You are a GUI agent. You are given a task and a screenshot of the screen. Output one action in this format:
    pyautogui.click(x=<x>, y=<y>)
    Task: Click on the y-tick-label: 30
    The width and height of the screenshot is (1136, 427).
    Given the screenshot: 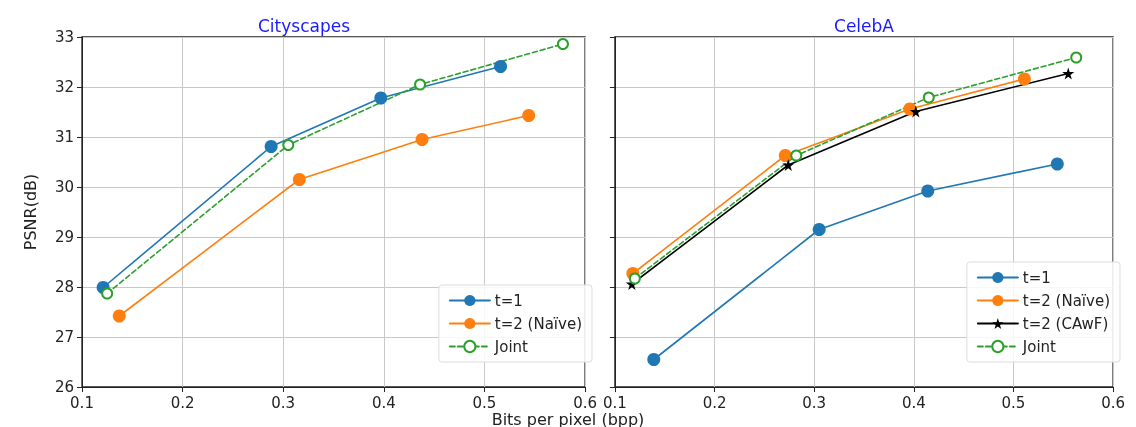 What is the action you would take?
    pyautogui.click(x=64, y=187)
    